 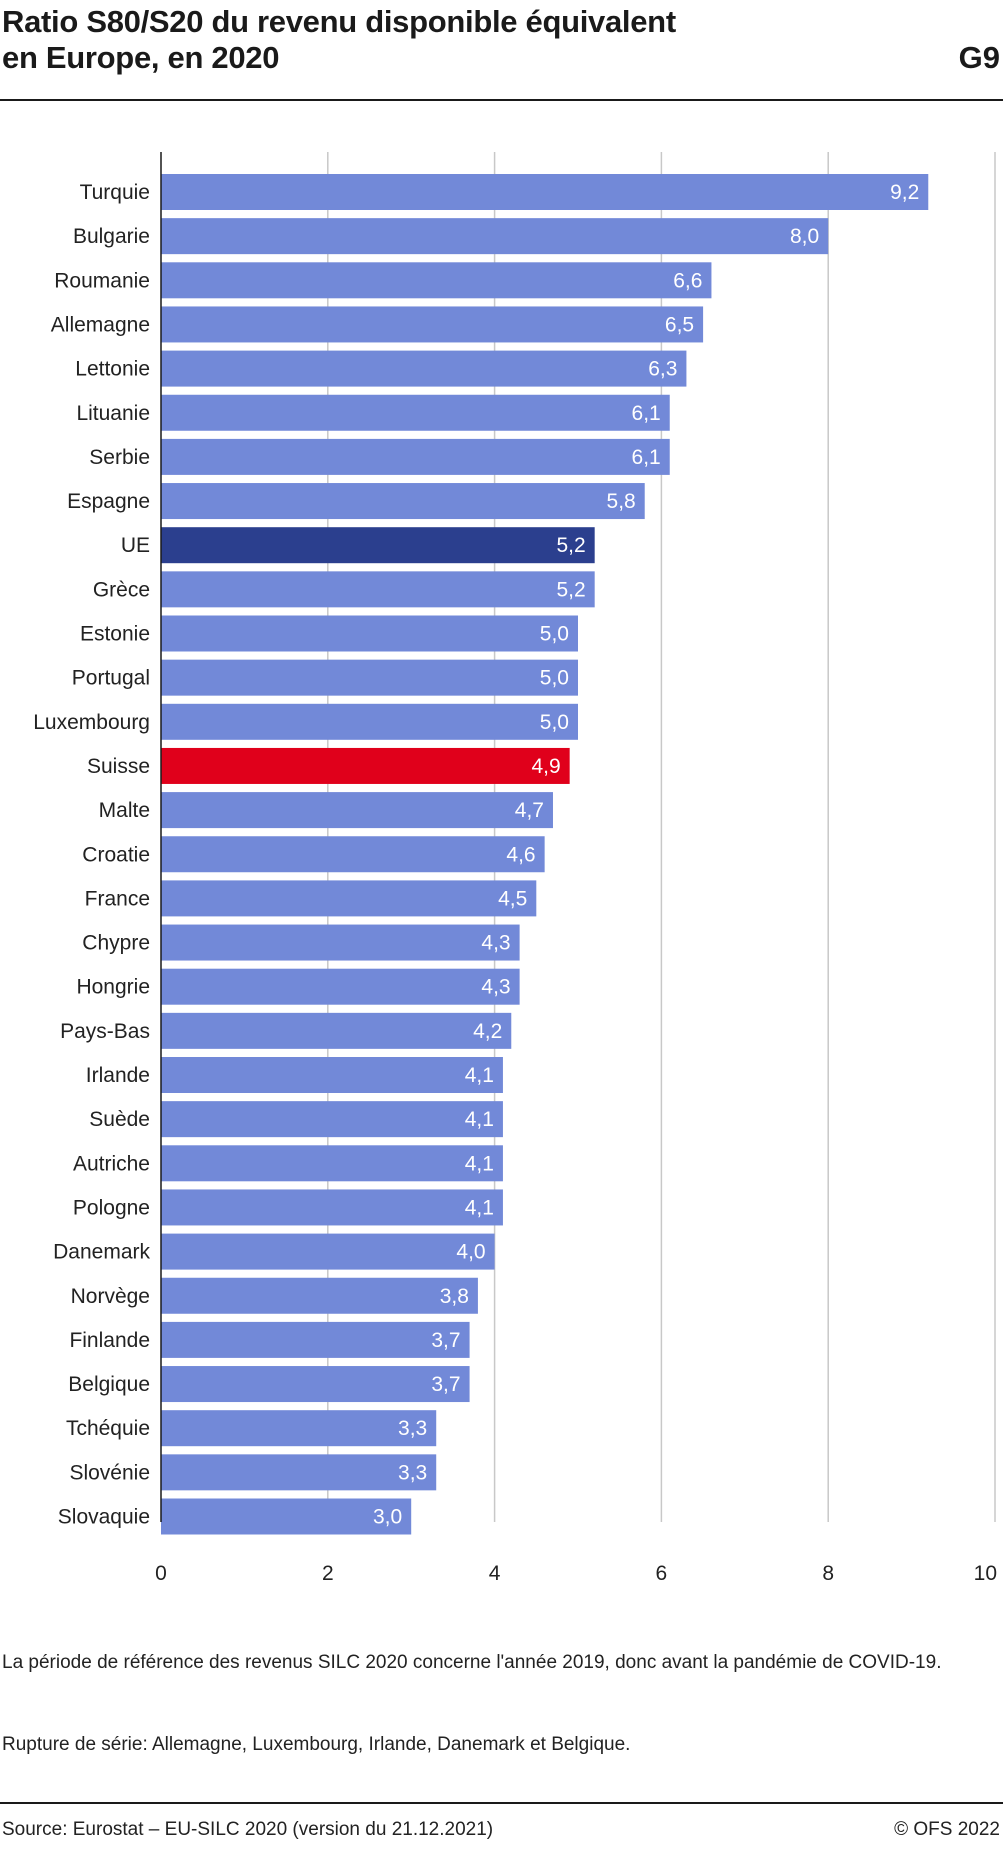 I want to click on value-label: 8,0, so click(x=804, y=236).